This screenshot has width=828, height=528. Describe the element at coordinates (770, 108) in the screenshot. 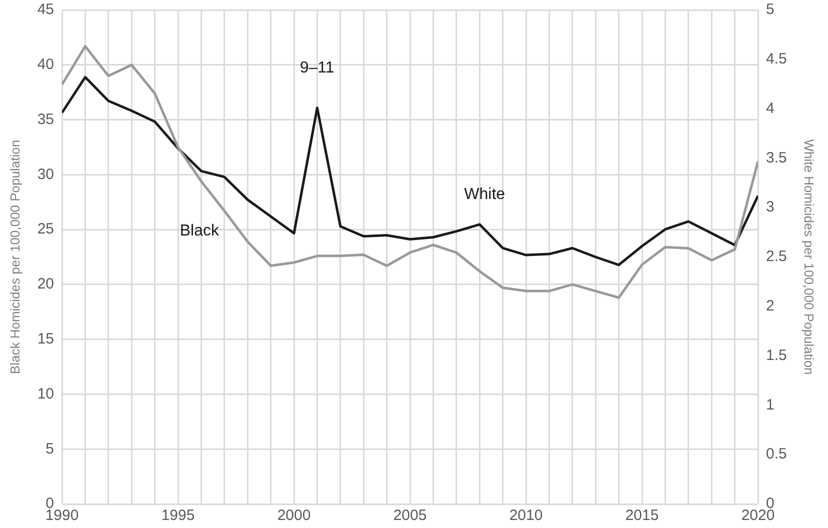

I see `y2-tick-label: 4` at that location.